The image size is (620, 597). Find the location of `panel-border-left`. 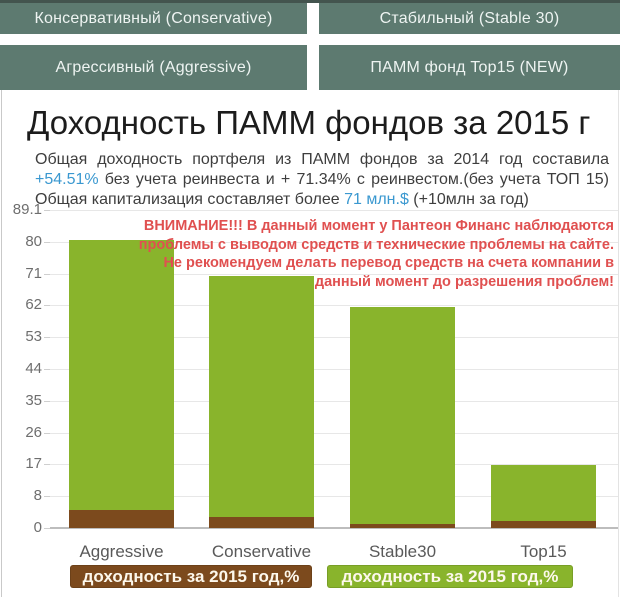

panel-border-left is located at coordinates (1, 343).